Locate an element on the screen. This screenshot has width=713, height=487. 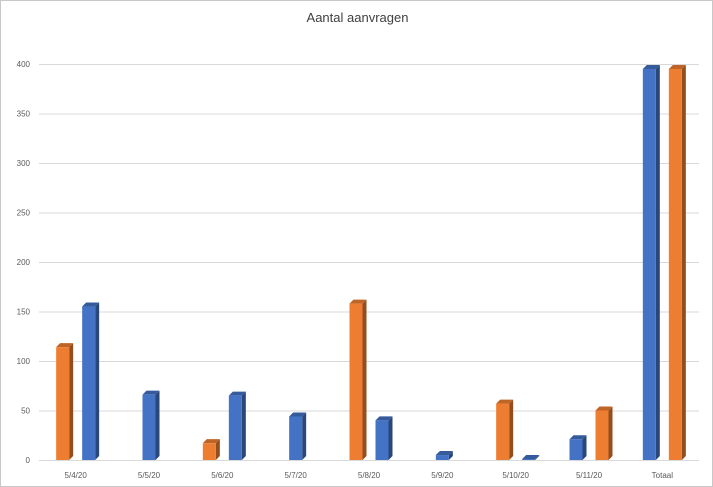
y-tick-label: 50 is located at coordinates (25, 411).